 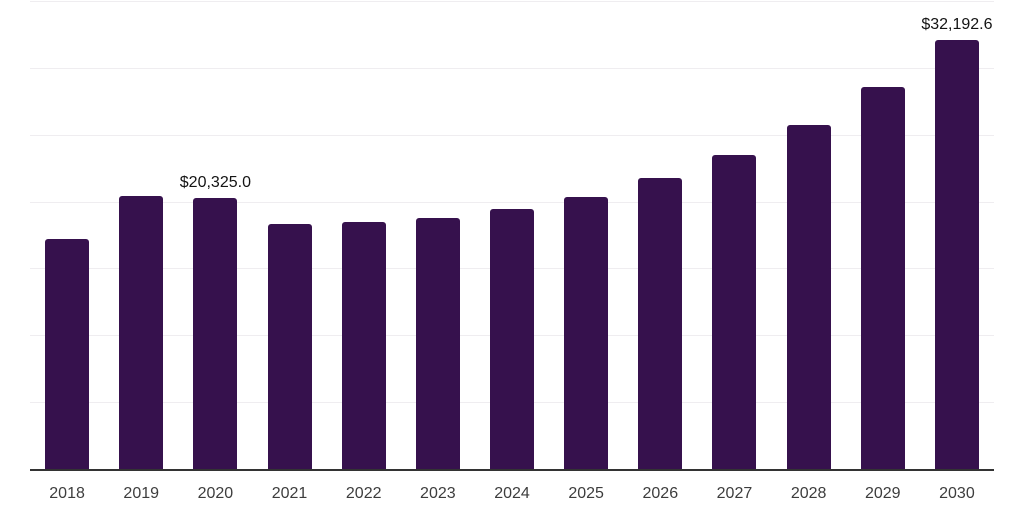 What do you see at coordinates (215, 493) in the screenshot?
I see `x-tick-label-2020: 2020` at bounding box center [215, 493].